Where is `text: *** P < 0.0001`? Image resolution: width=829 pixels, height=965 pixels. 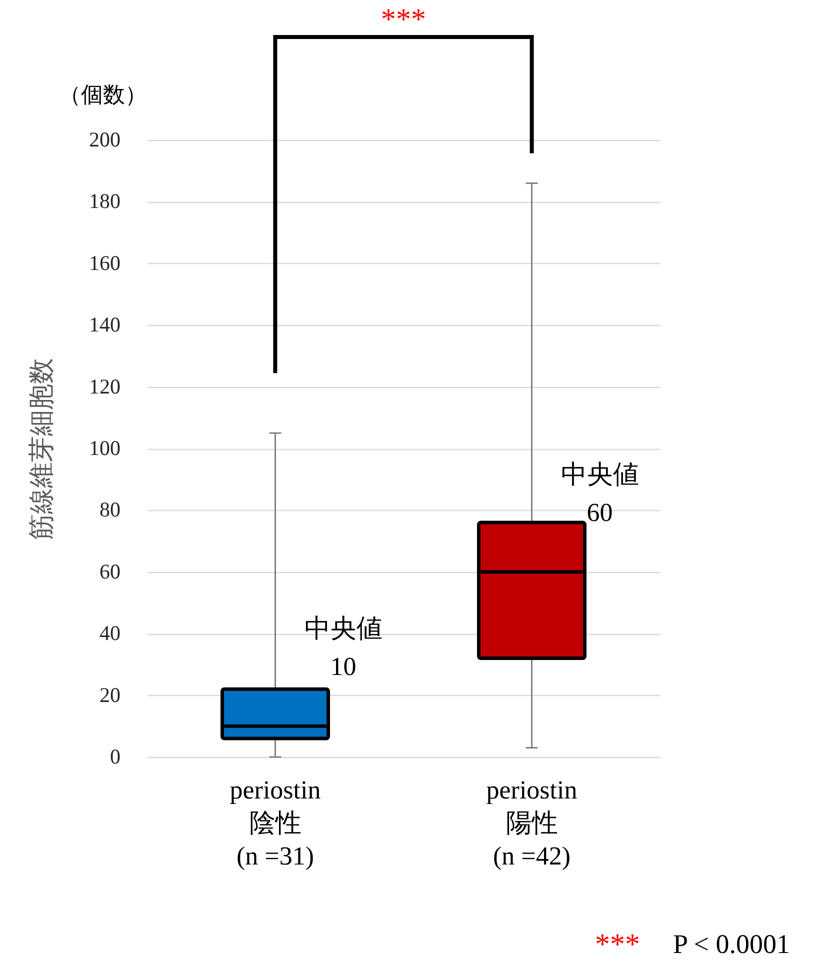
text: *** P < 0.0001 is located at coordinates (692, 944).